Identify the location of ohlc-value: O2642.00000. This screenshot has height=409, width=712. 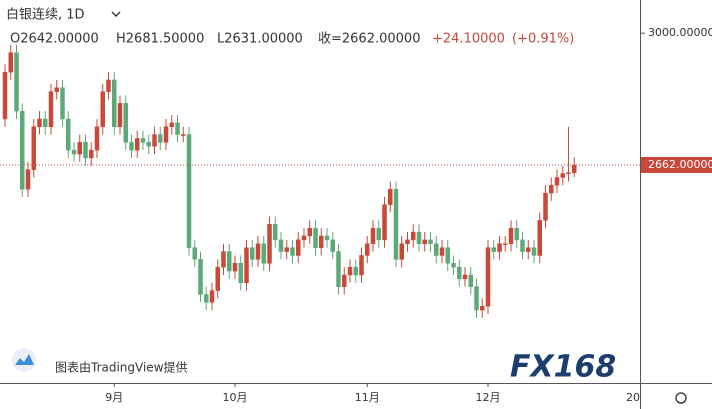
(54, 39).